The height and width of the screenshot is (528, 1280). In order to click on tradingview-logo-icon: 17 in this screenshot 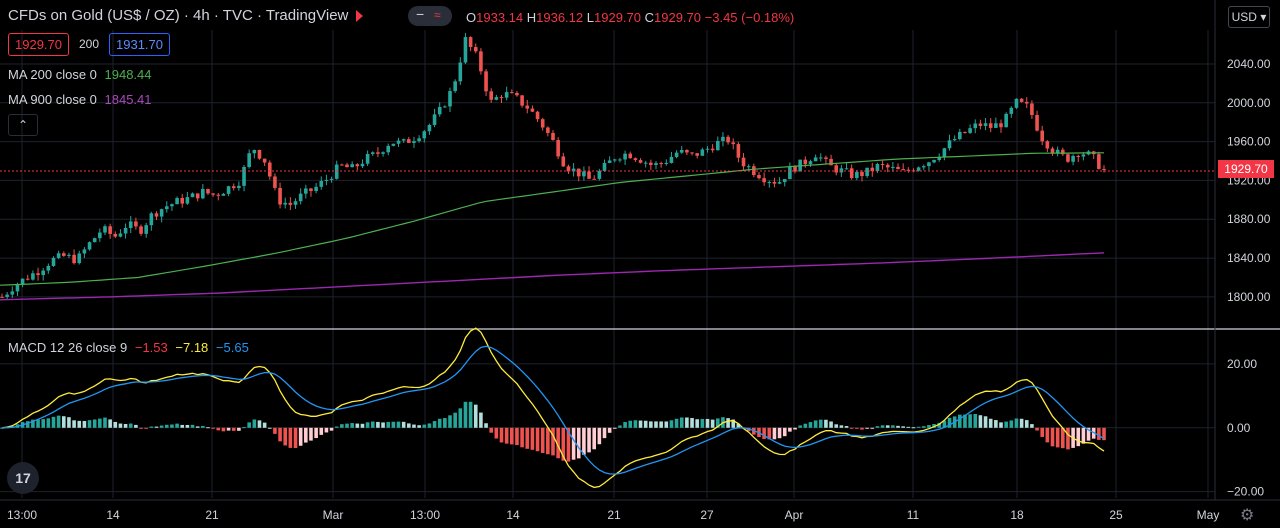, I will do `click(23, 478)`.